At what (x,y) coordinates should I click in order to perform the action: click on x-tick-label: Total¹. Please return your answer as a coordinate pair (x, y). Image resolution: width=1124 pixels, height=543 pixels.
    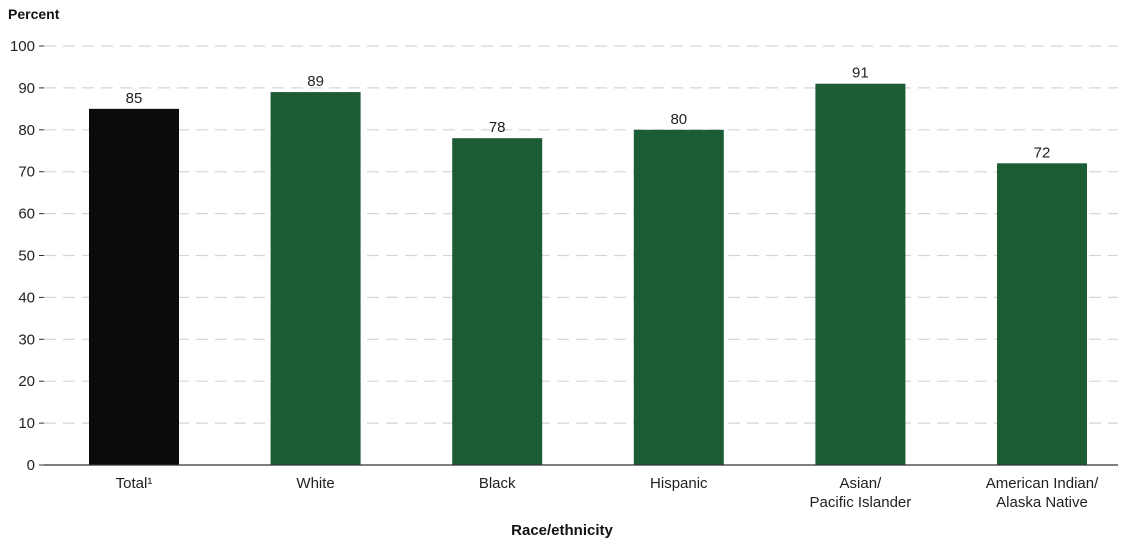
    Looking at the image, I should click on (134, 483).